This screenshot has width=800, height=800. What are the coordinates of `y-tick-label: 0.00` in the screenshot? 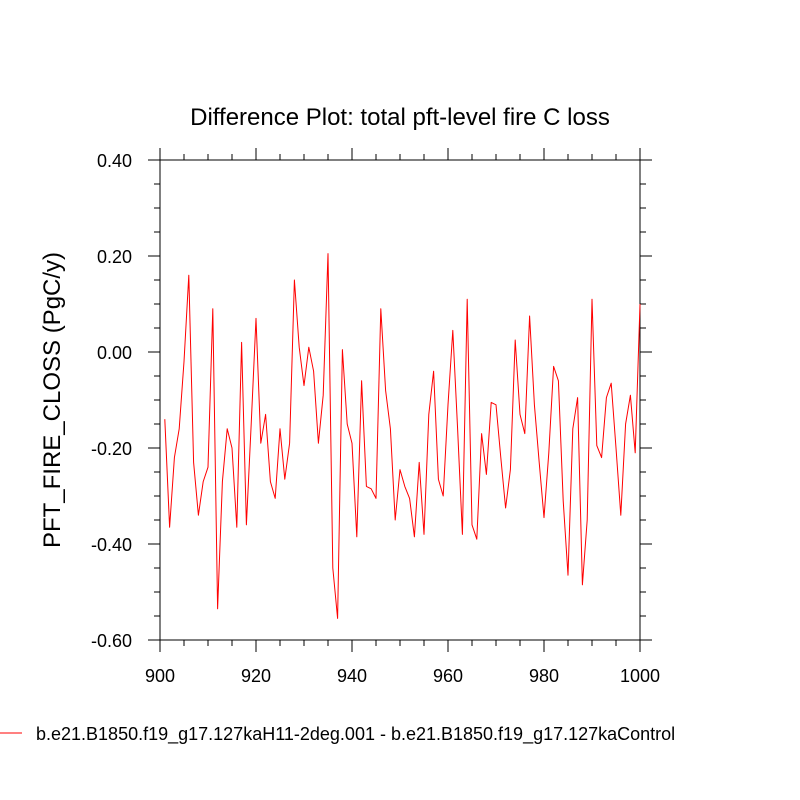 It's located at (114, 353).